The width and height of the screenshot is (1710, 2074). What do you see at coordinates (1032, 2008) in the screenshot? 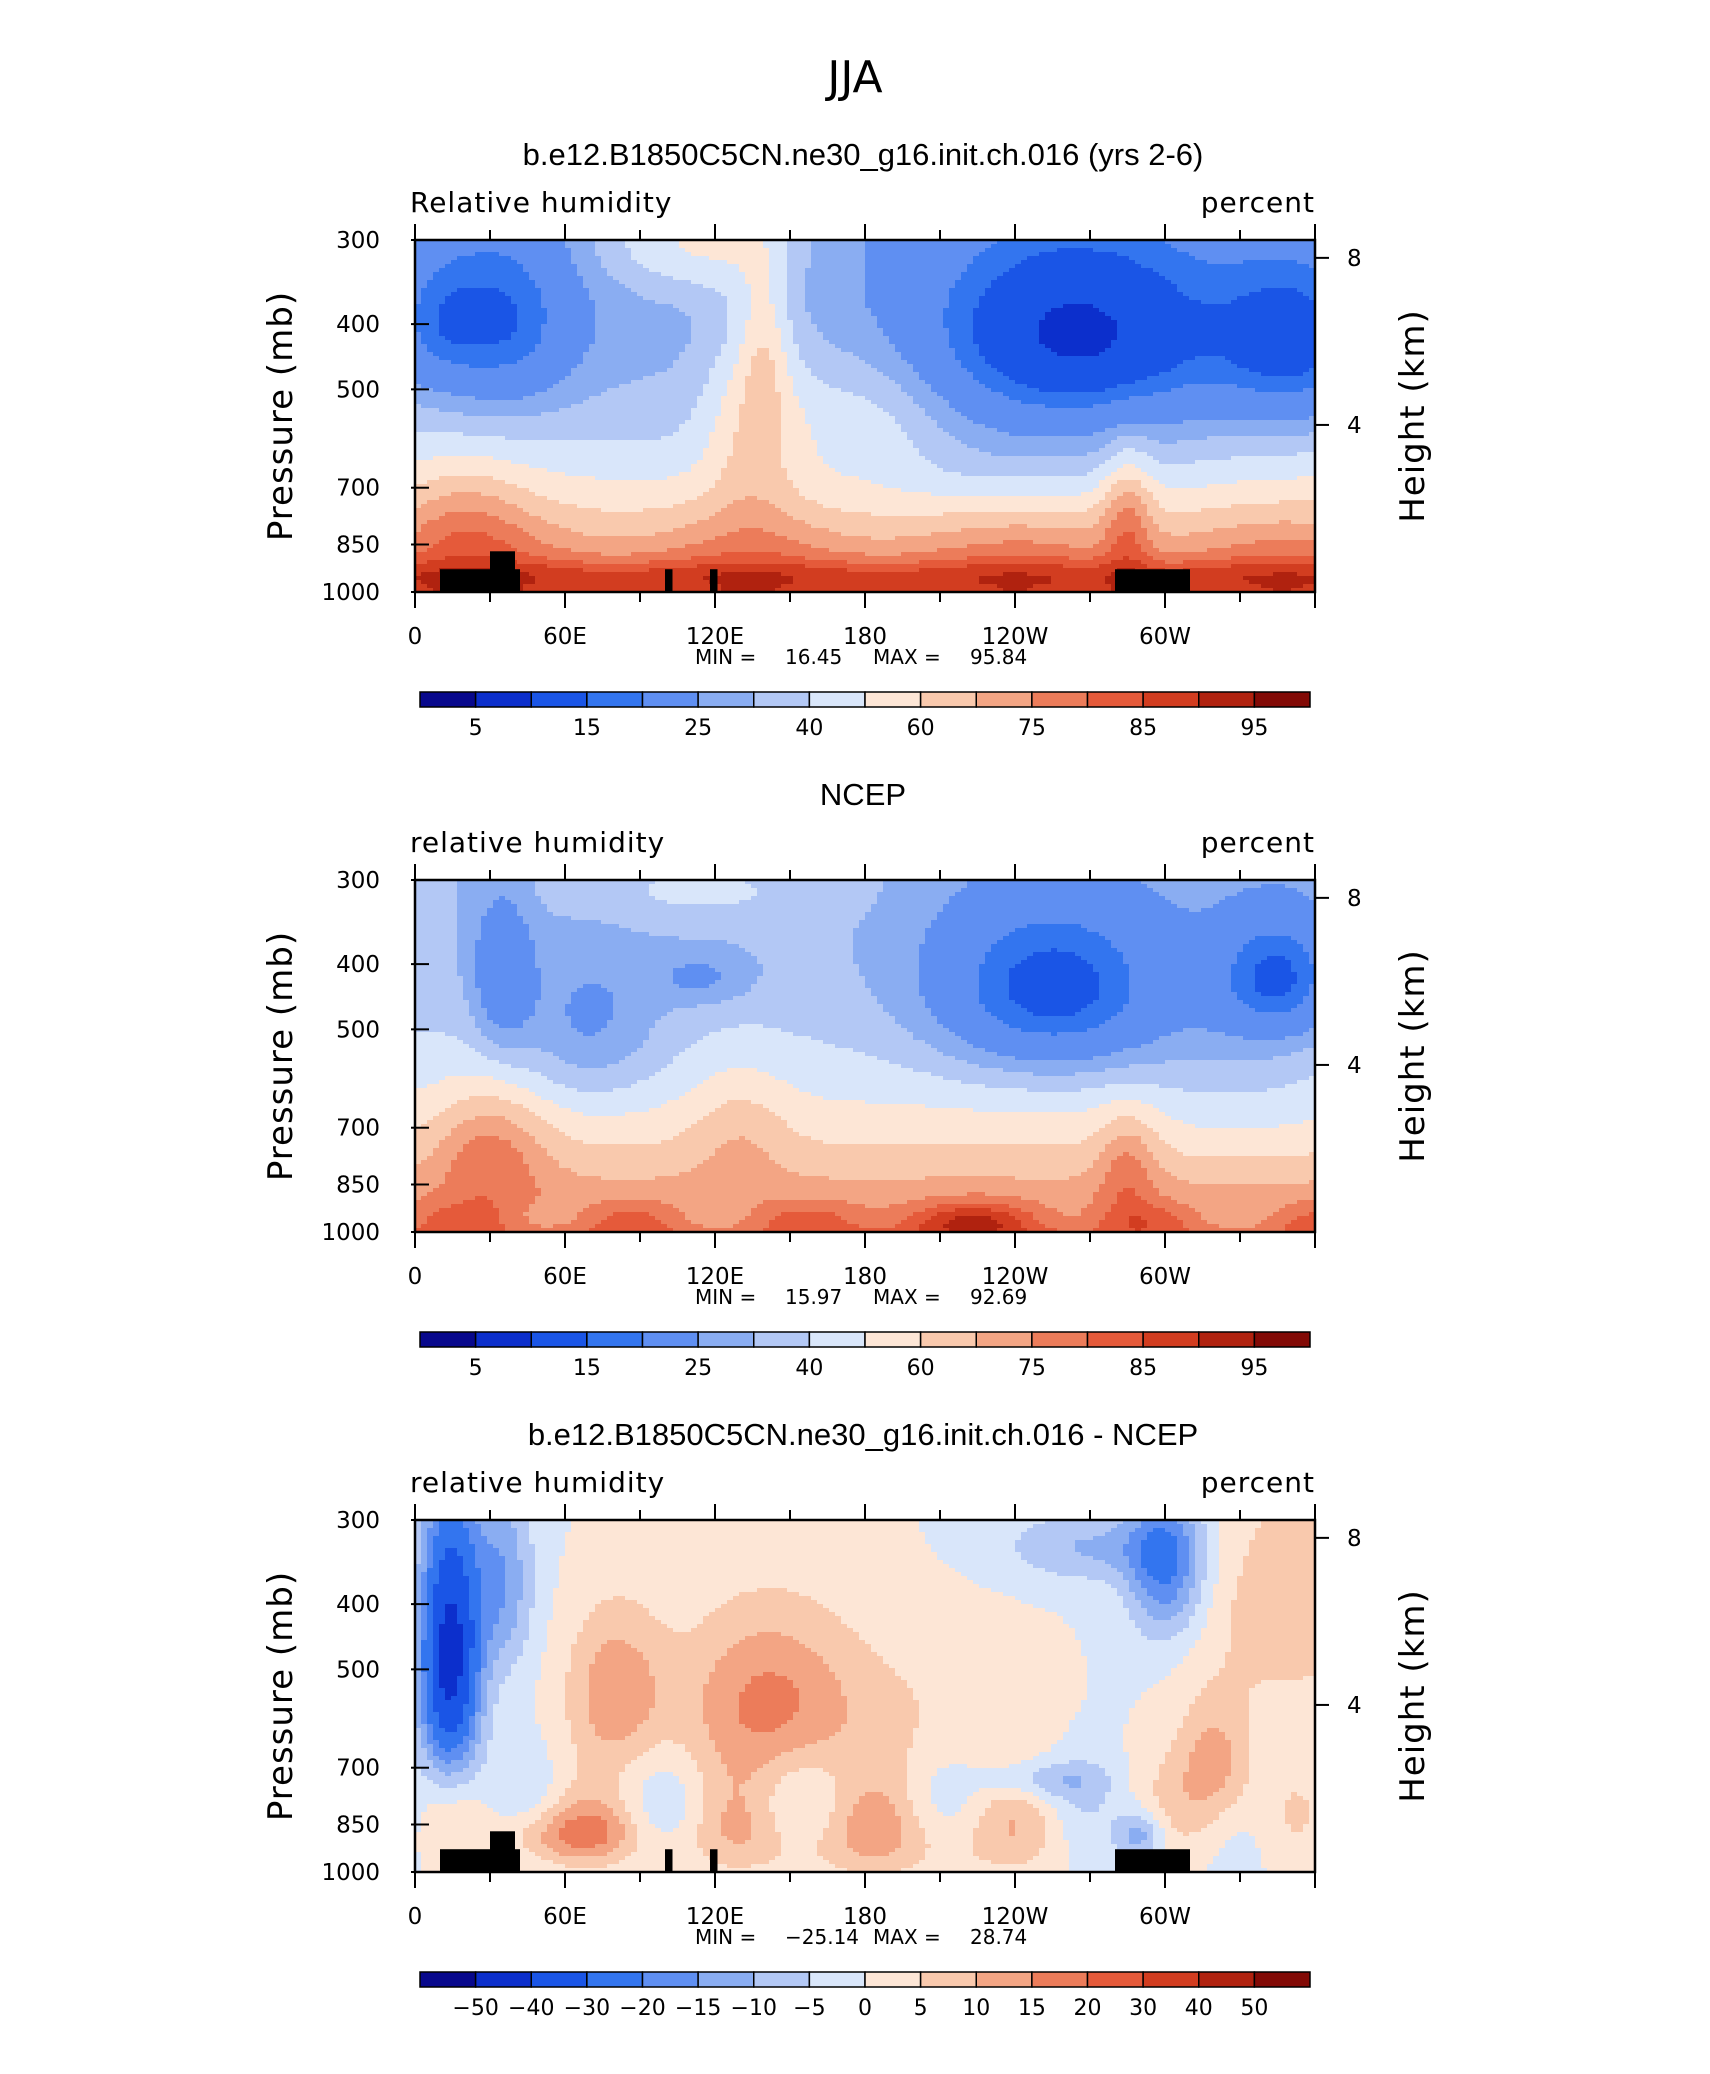
I see `colorbar-label: 15` at bounding box center [1032, 2008].